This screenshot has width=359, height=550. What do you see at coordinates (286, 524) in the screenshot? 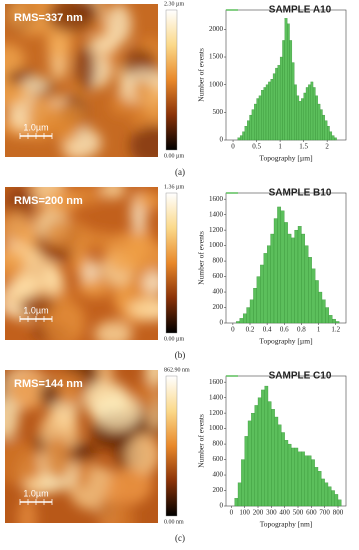
I see `x-axis-label: Topography [nm]` at bounding box center [286, 524].